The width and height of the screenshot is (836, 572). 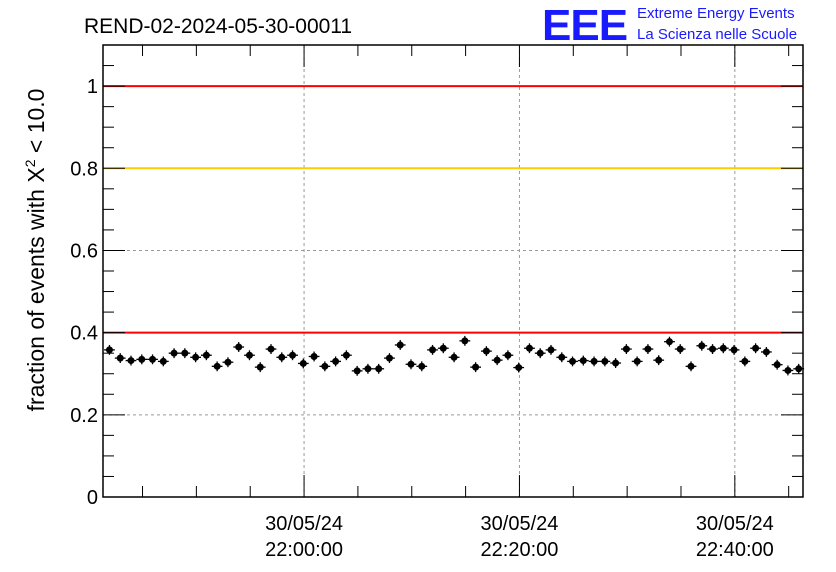 What do you see at coordinates (584, 25) in the screenshot?
I see `logo-main: EEE` at bounding box center [584, 25].